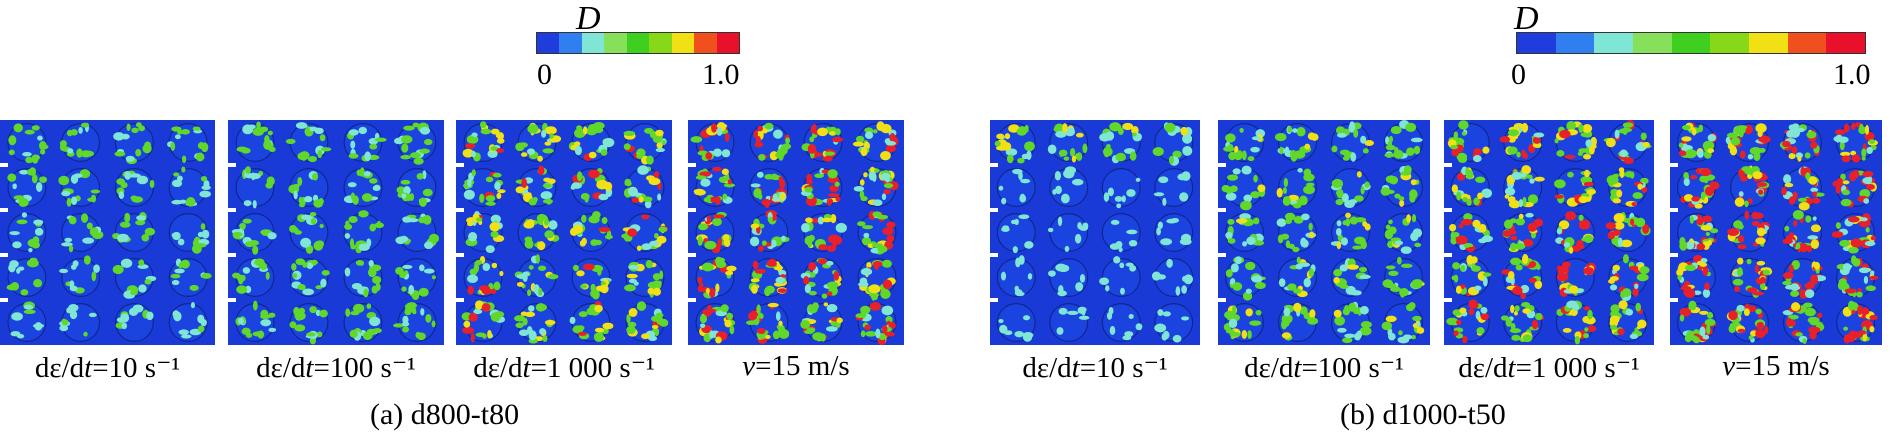  I want to click on dimple, so click(1121, 323).